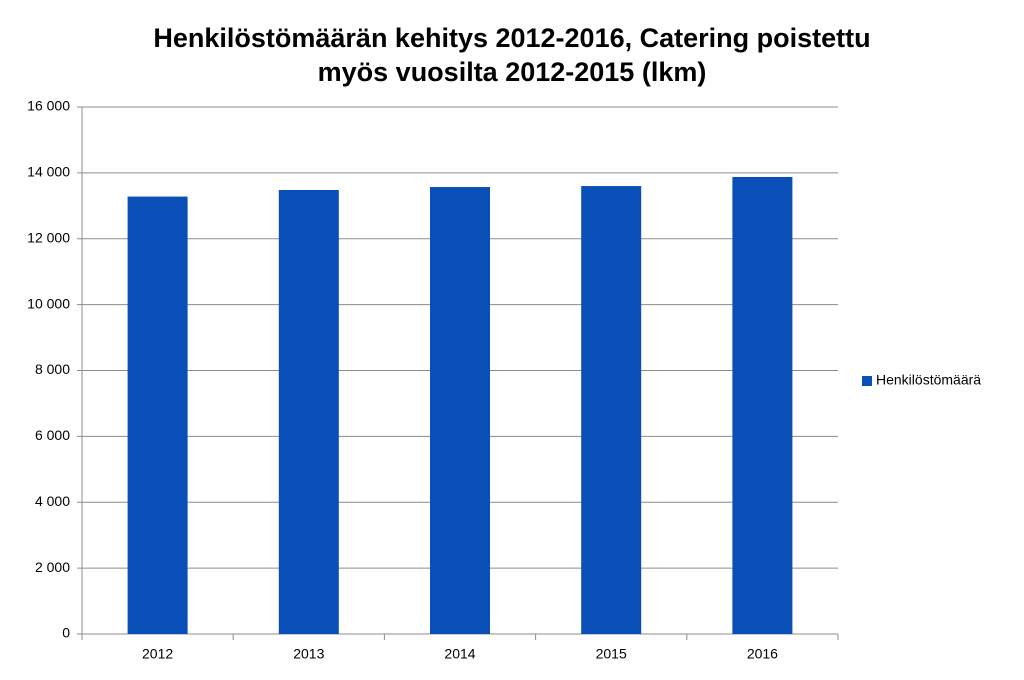 The image size is (1024, 680). What do you see at coordinates (48, 303) in the screenshot?
I see `y-tick-label: 10 000` at bounding box center [48, 303].